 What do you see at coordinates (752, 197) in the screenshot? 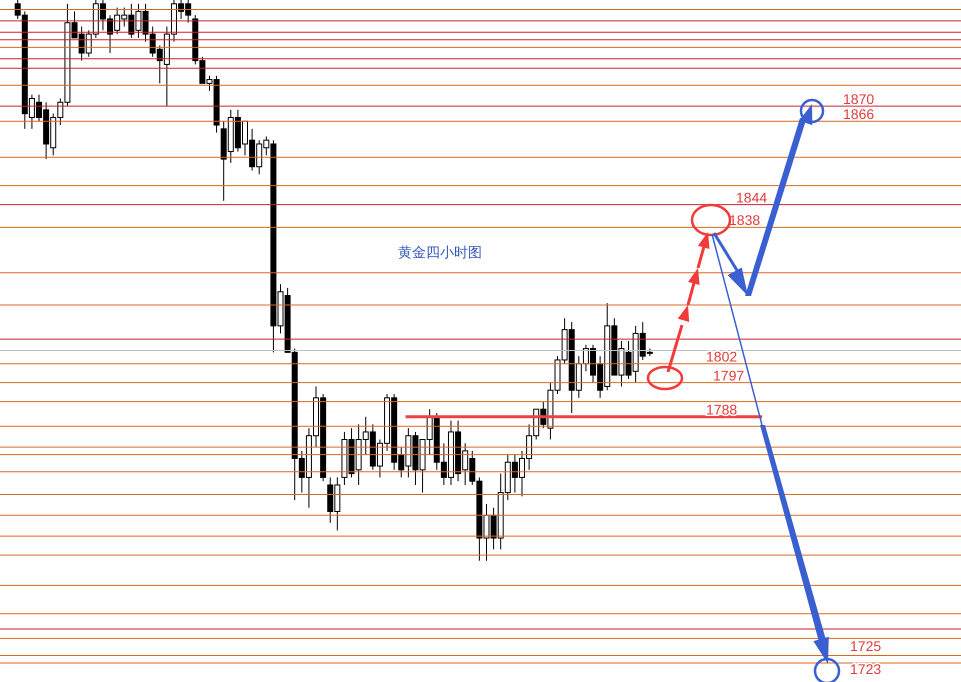
I see `ref-line-label: 1844` at bounding box center [752, 197].